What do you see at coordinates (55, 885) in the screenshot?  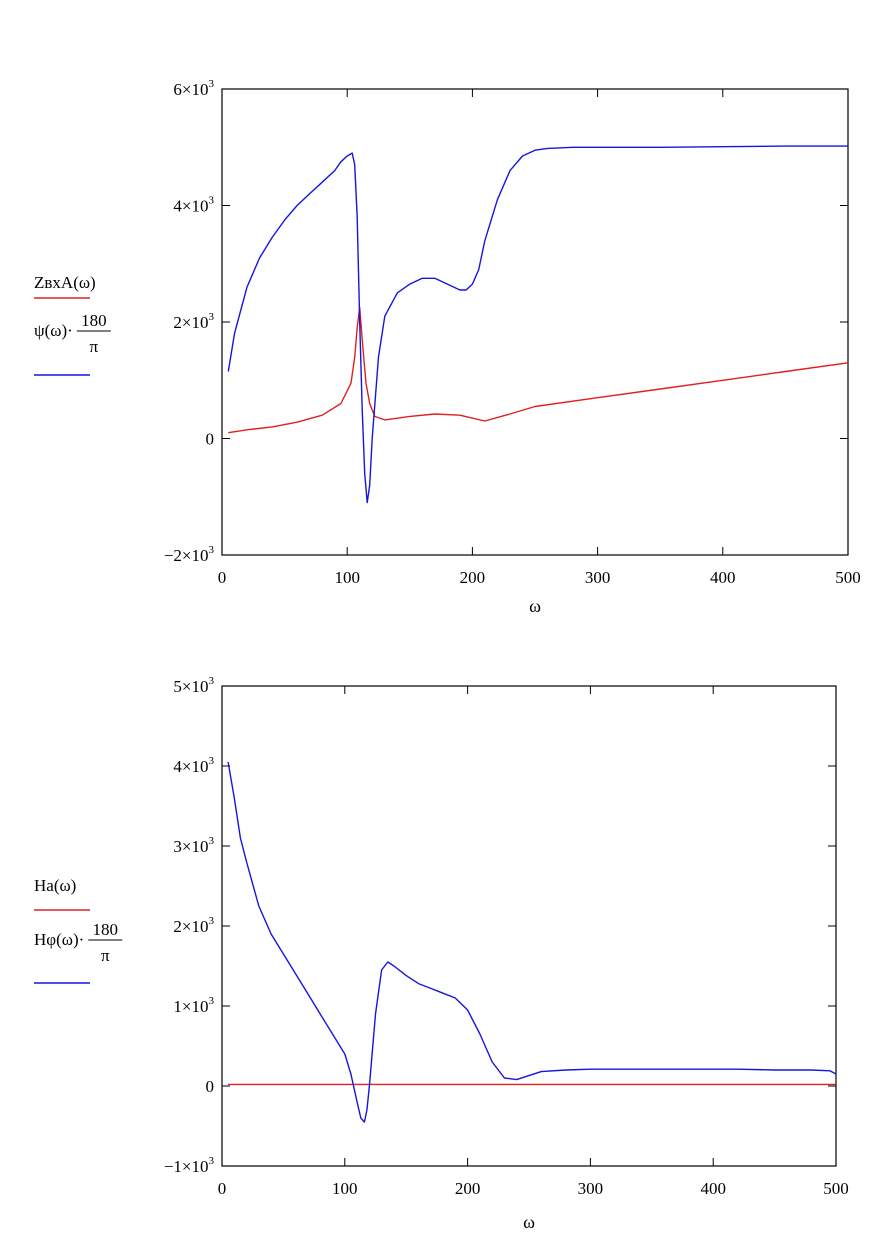 I see `legend-label: Ha(ω)` at bounding box center [55, 885].